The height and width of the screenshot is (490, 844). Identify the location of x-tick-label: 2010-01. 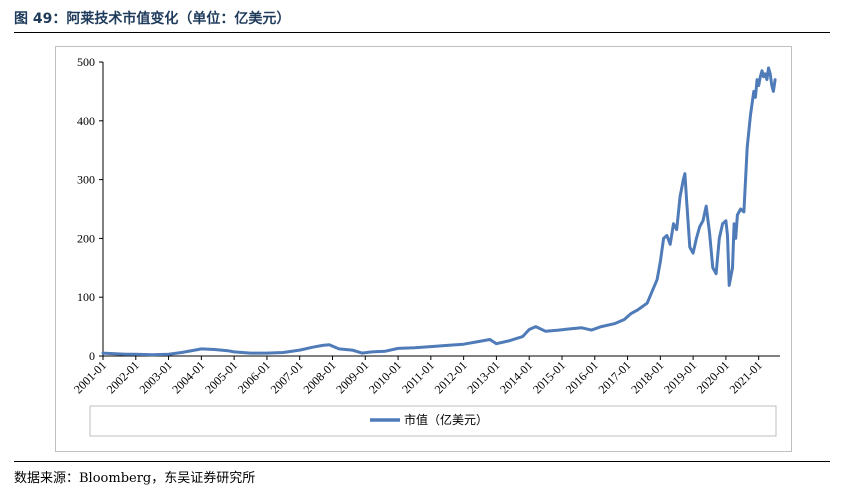
(385, 377).